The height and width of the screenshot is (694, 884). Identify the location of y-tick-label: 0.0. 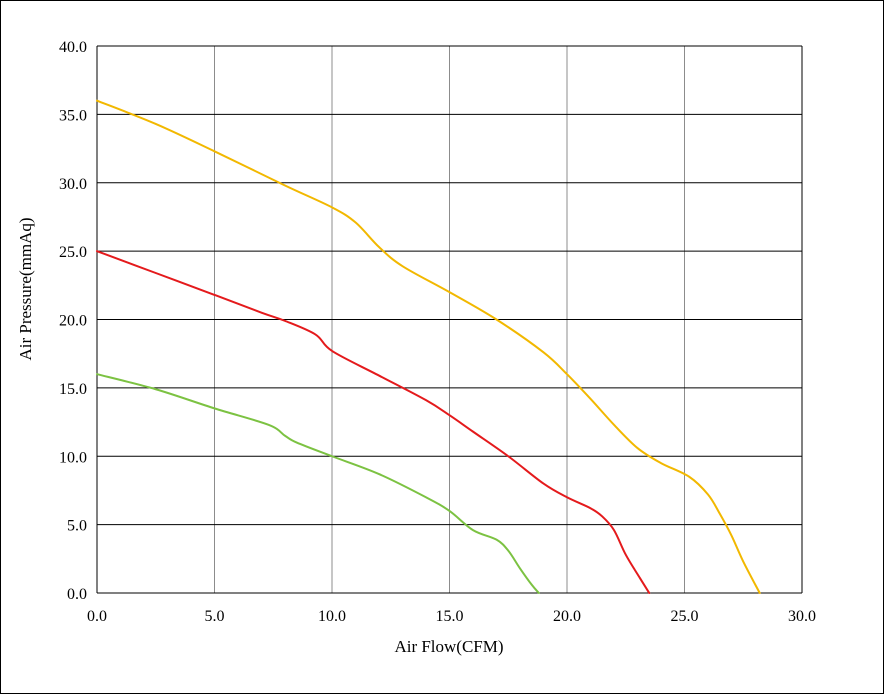
(77, 594).